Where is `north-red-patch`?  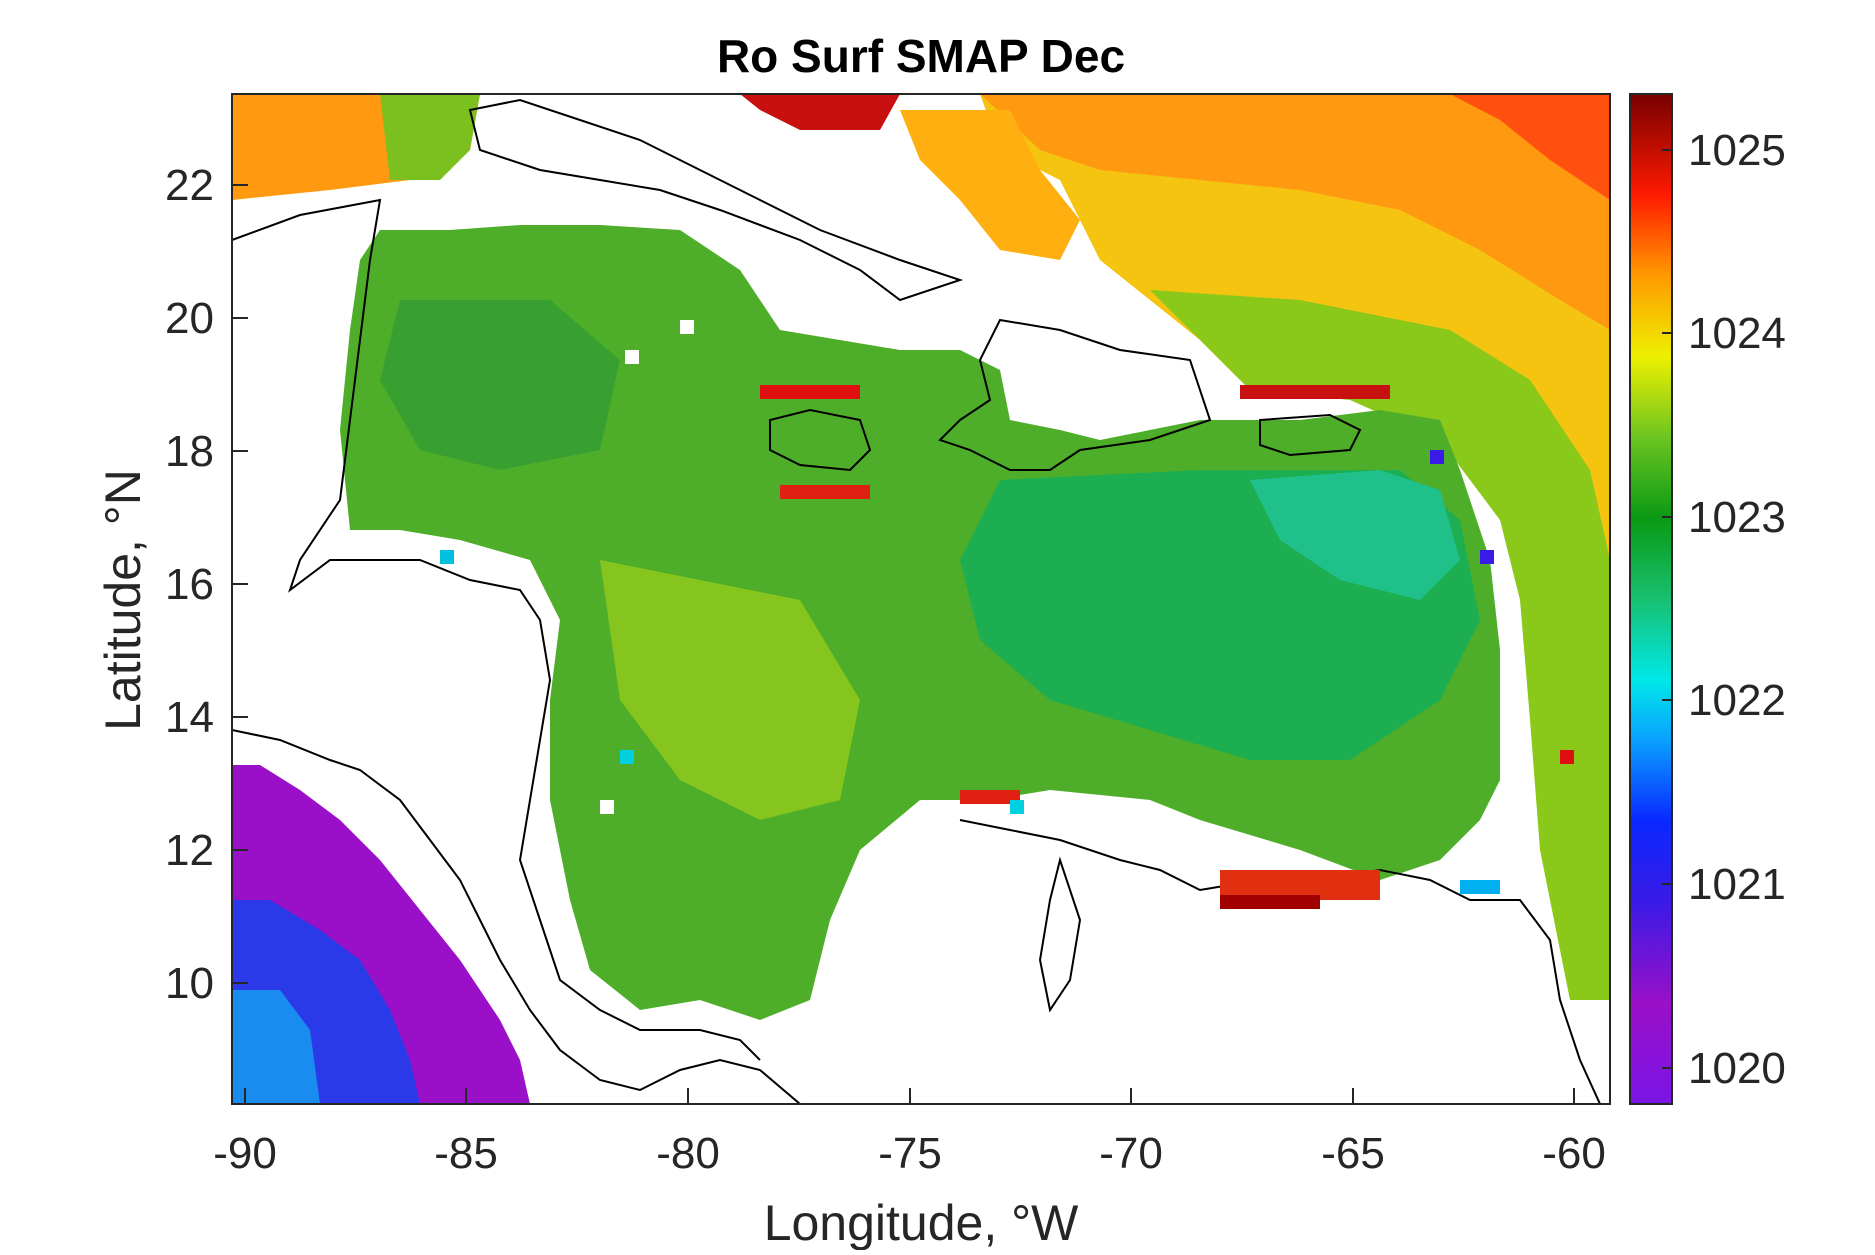 north-red-patch is located at coordinates (820, 112).